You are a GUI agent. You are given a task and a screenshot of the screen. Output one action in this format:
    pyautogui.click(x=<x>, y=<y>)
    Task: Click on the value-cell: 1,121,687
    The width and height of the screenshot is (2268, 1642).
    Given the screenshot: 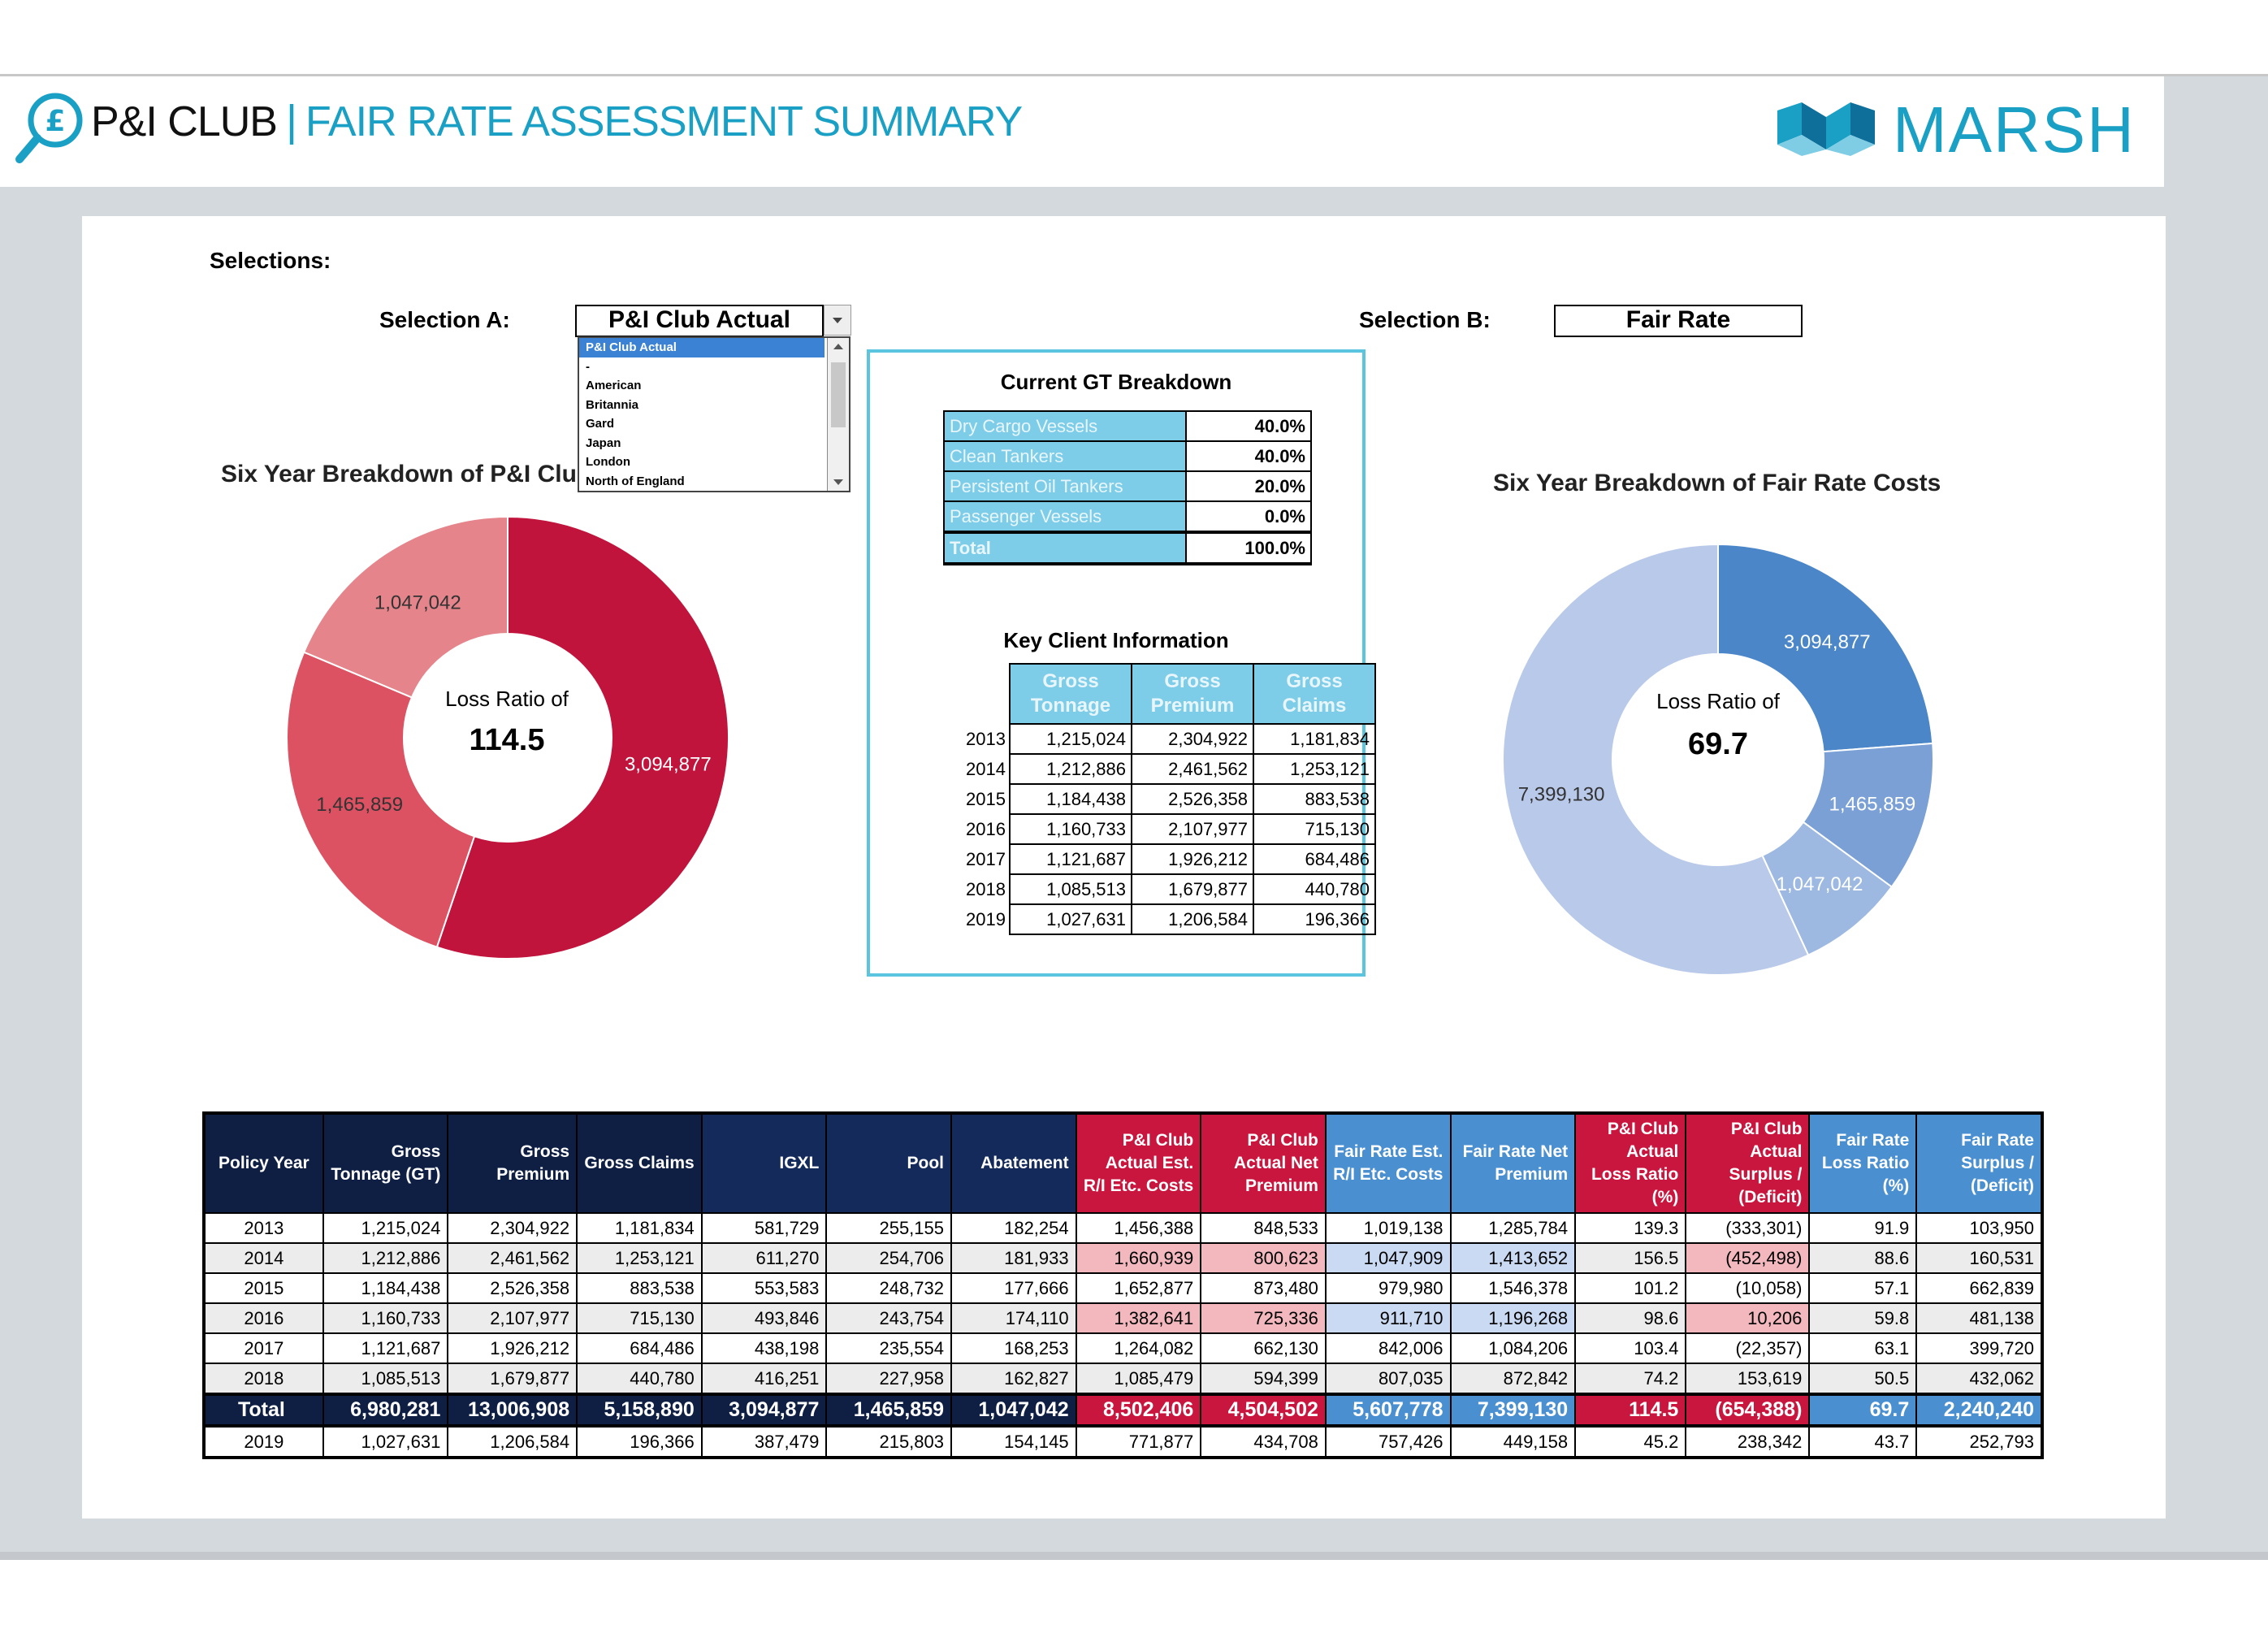 What is the action you would take?
    pyautogui.click(x=1071, y=859)
    